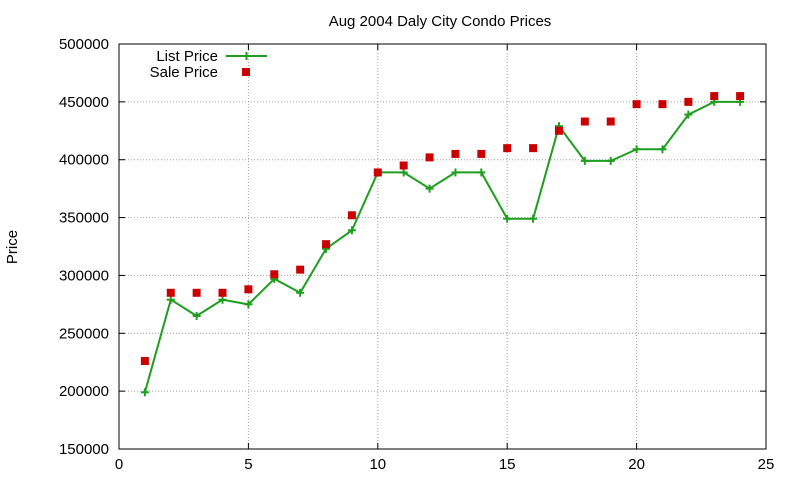  I want to click on y-tick-label: 350000, so click(84, 218).